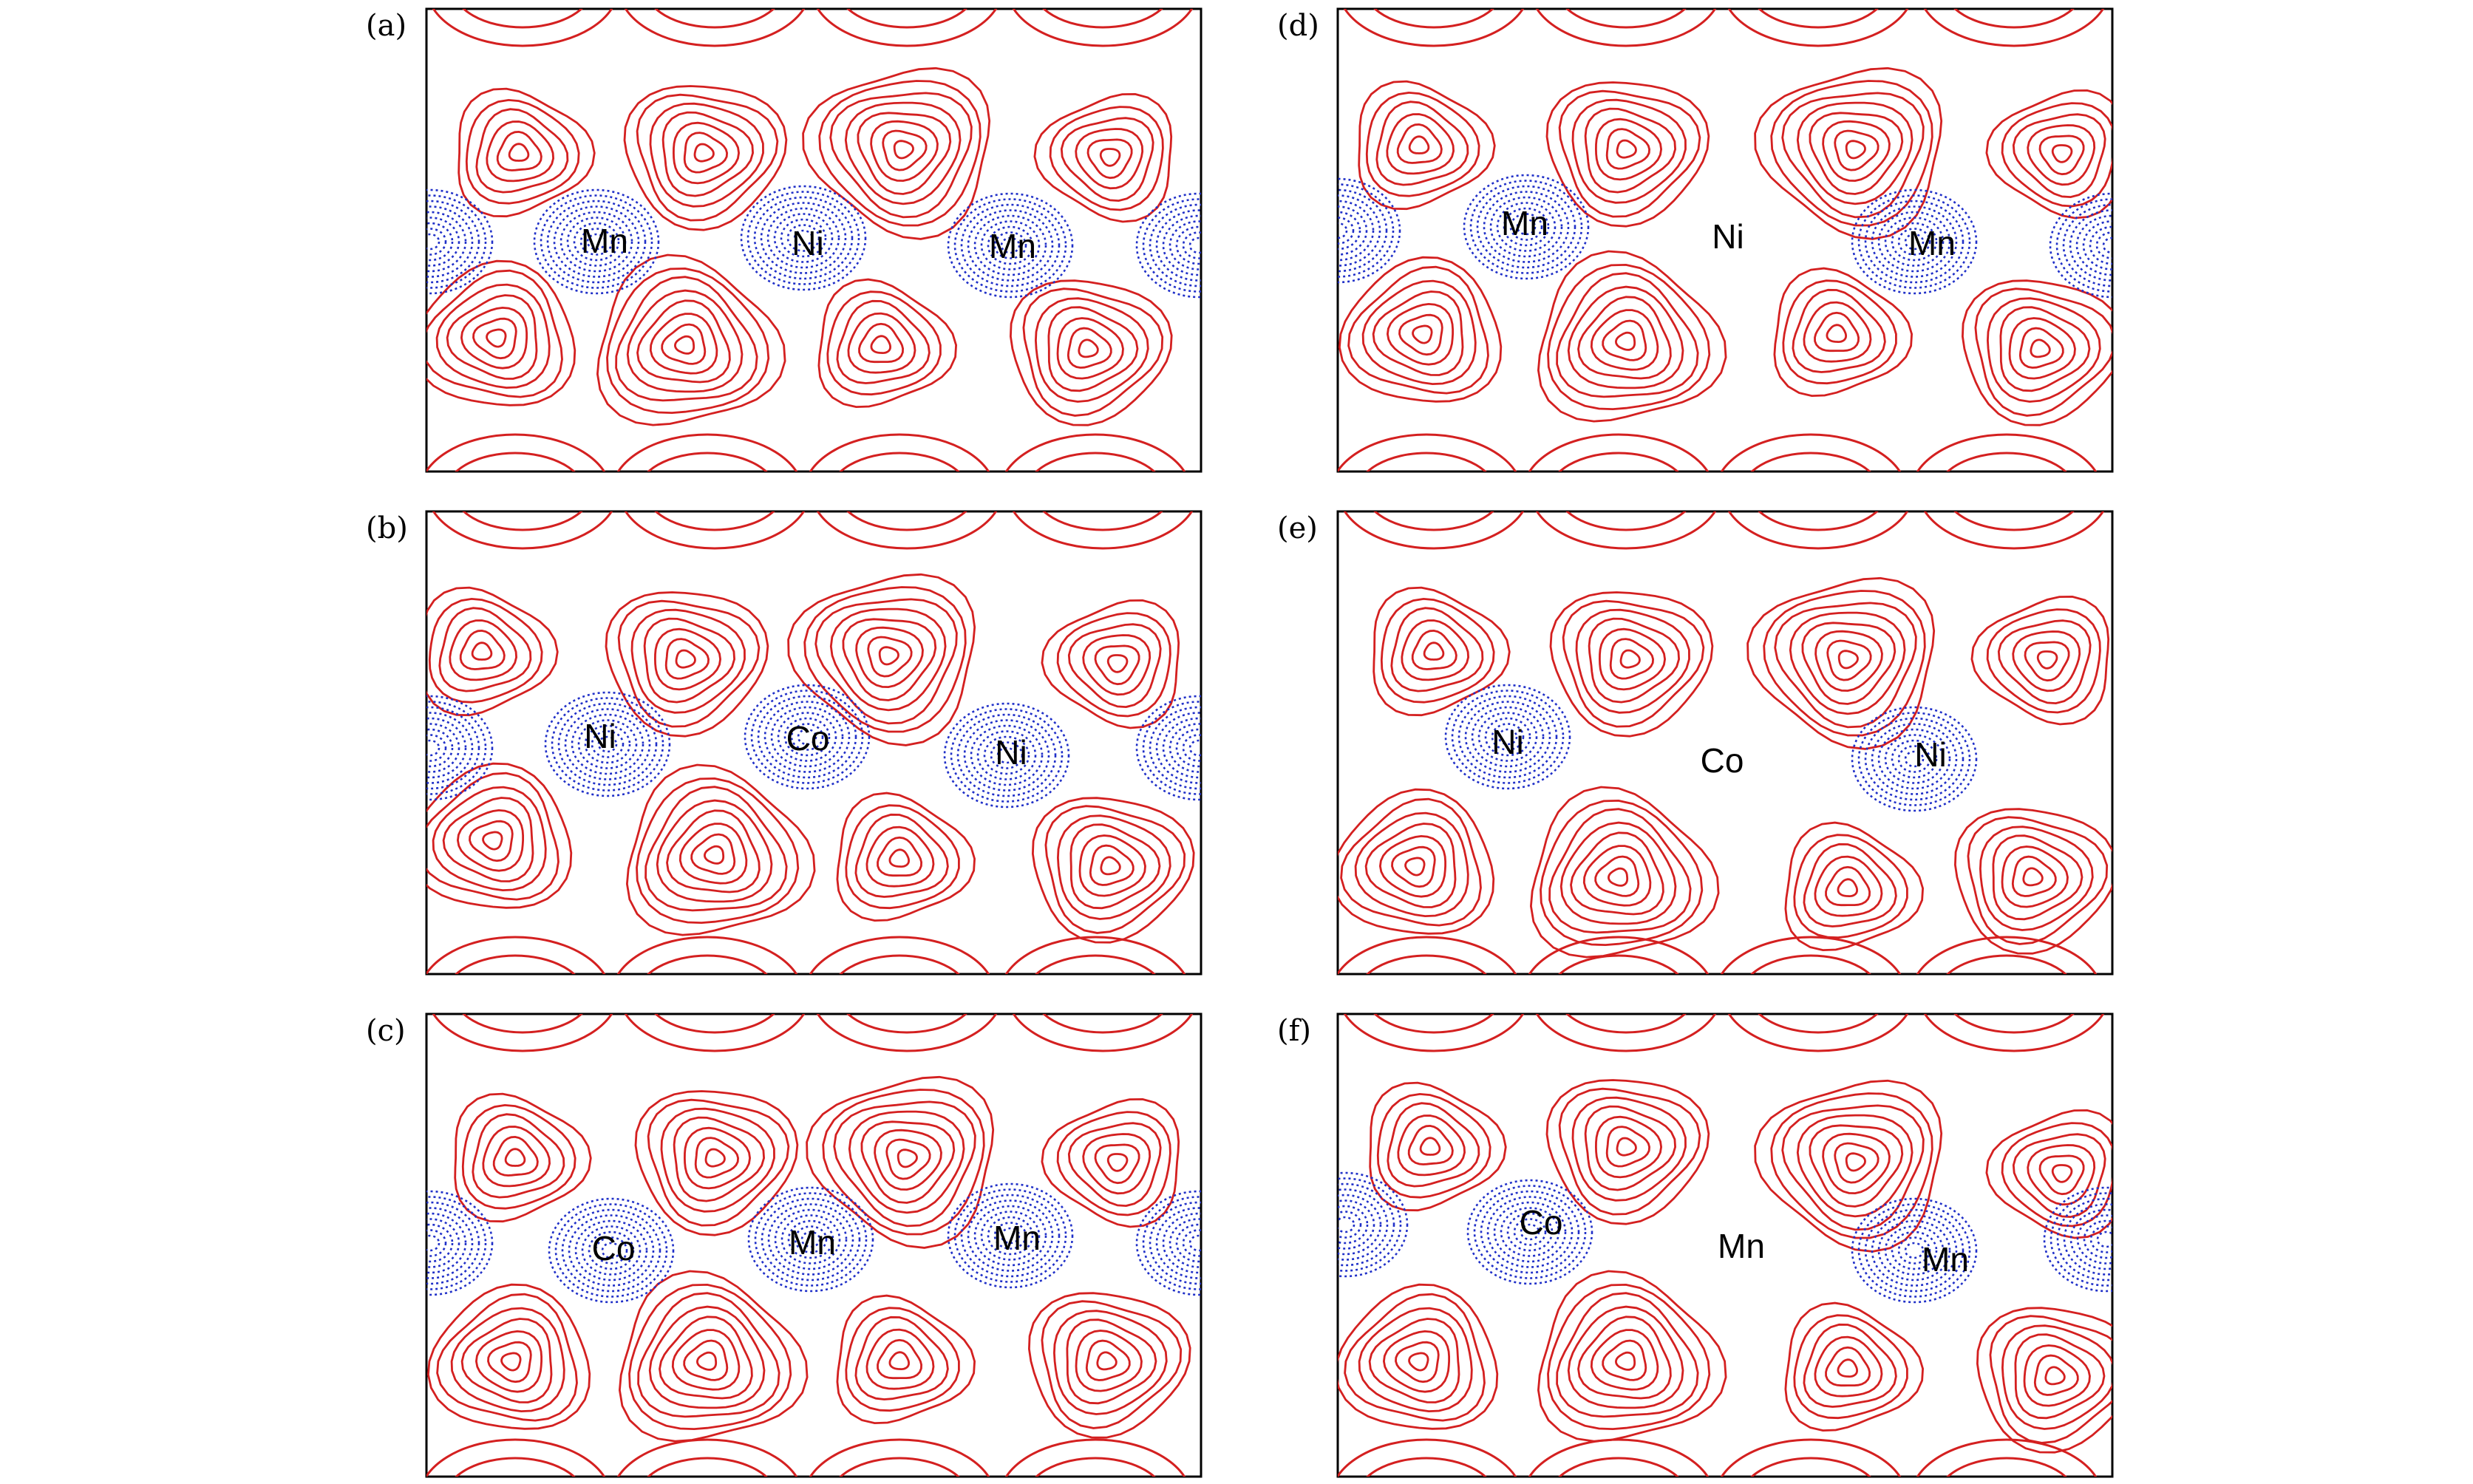 The width and height of the screenshot is (2473, 1484). Describe the element at coordinates (1298, 26) in the screenshot. I see `panel-label-d: (d)` at that location.